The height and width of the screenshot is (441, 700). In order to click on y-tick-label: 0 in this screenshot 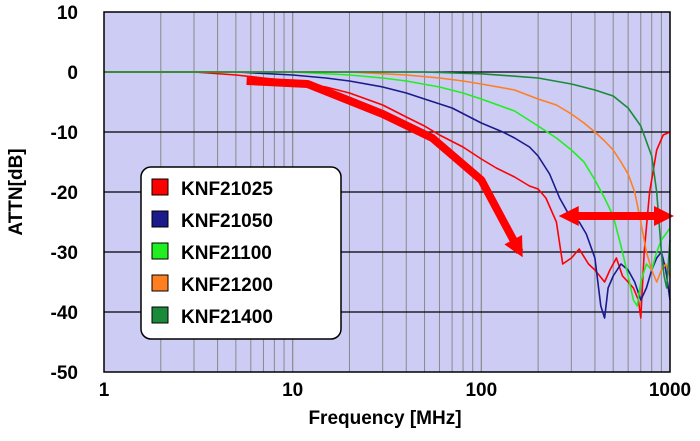, I will do `click(72, 73)`.